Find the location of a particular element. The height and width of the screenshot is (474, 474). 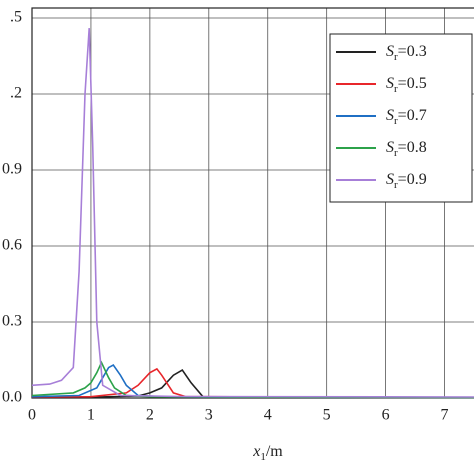

legend-box is located at coordinates (401, 118).